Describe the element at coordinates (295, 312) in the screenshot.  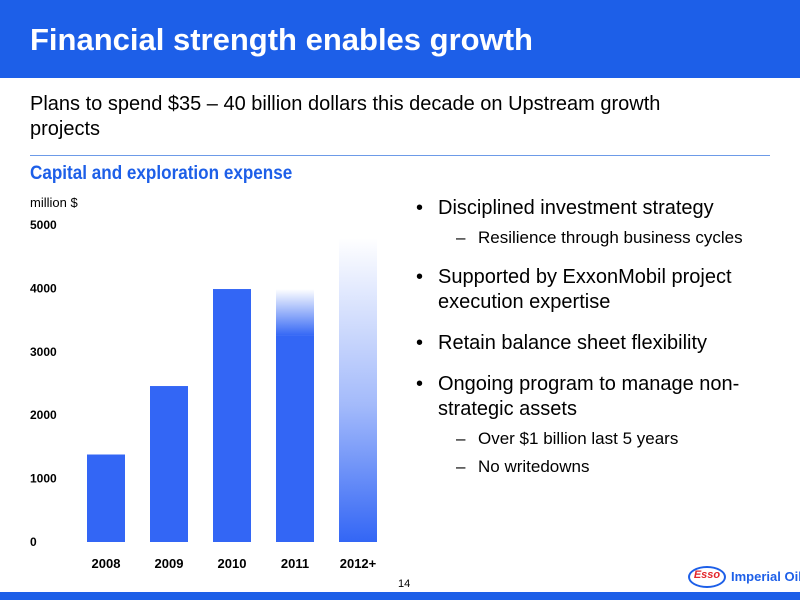
I see `bar-2011-projected` at that location.